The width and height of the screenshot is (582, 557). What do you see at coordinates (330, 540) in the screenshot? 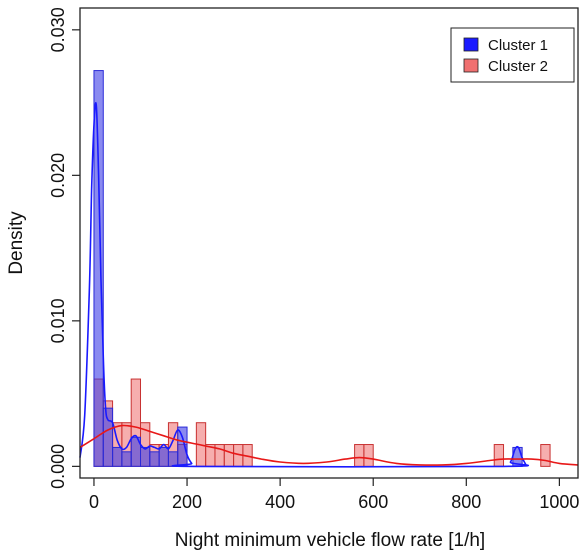
I see `x-axis-label: Night minimum vehicle flow rate [1/h]` at bounding box center [330, 540].